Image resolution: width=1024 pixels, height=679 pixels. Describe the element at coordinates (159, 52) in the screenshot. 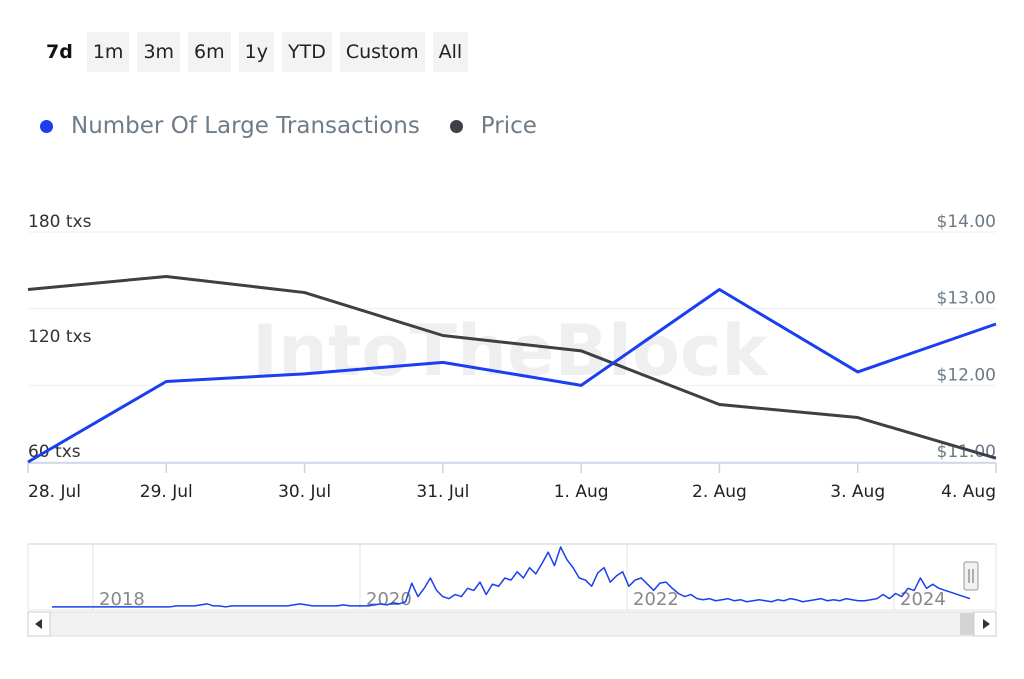

I see `range-button-3m: 3m` at that location.